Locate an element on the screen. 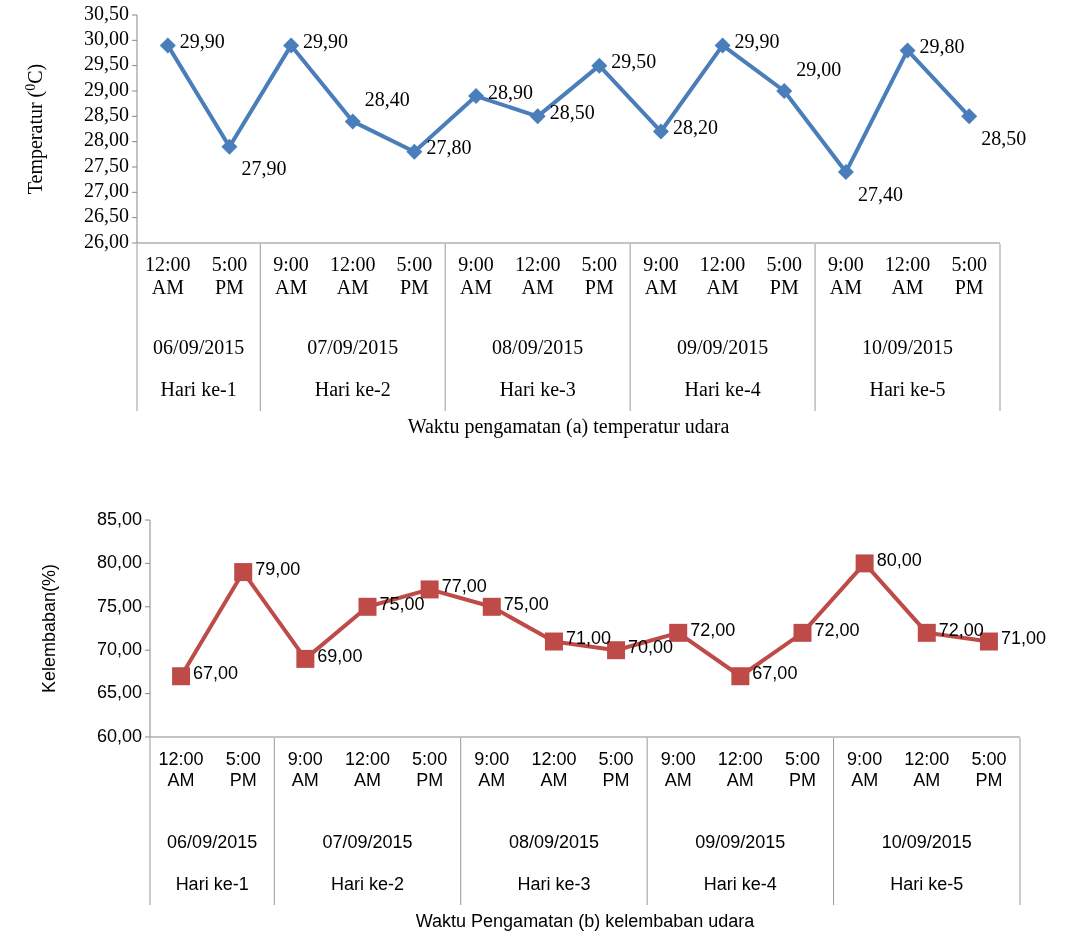  y-tick-label: 28,00 is located at coordinates (106, 139).